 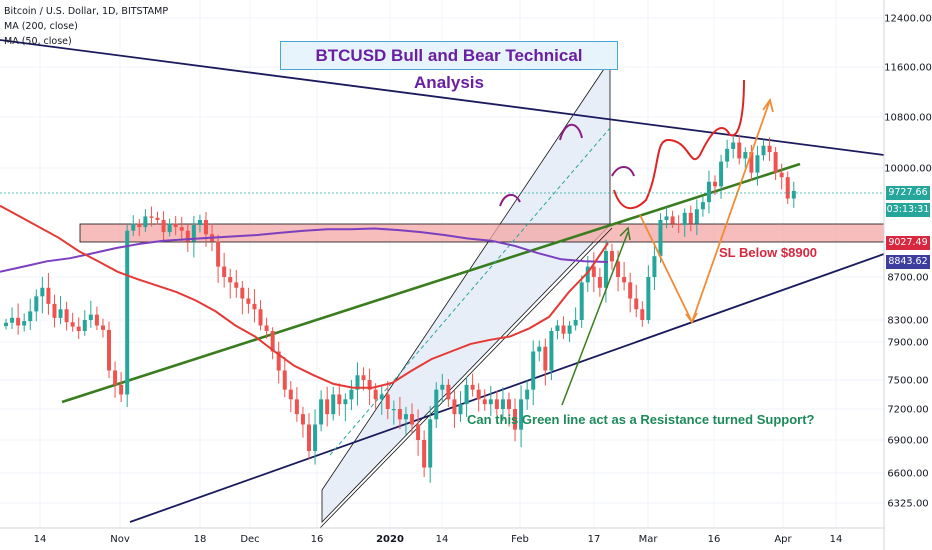 What do you see at coordinates (304, 250) in the screenshot?
I see `ma200-line` at bounding box center [304, 250].